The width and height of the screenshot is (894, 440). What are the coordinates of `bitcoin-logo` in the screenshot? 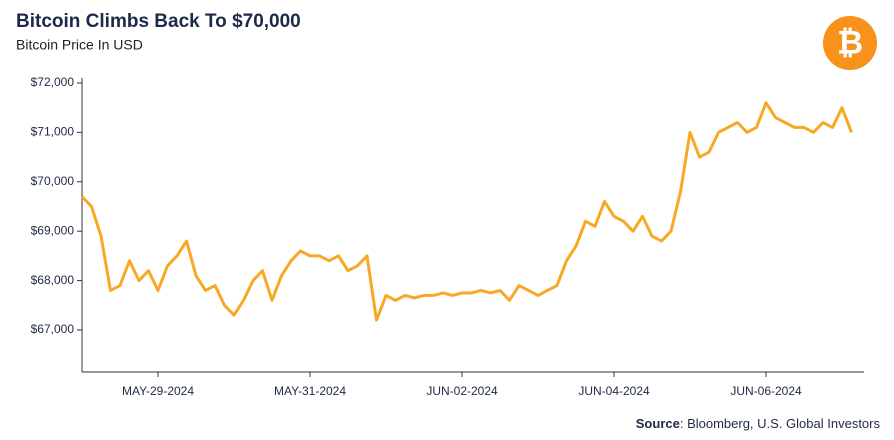 It's located at (850, 43).